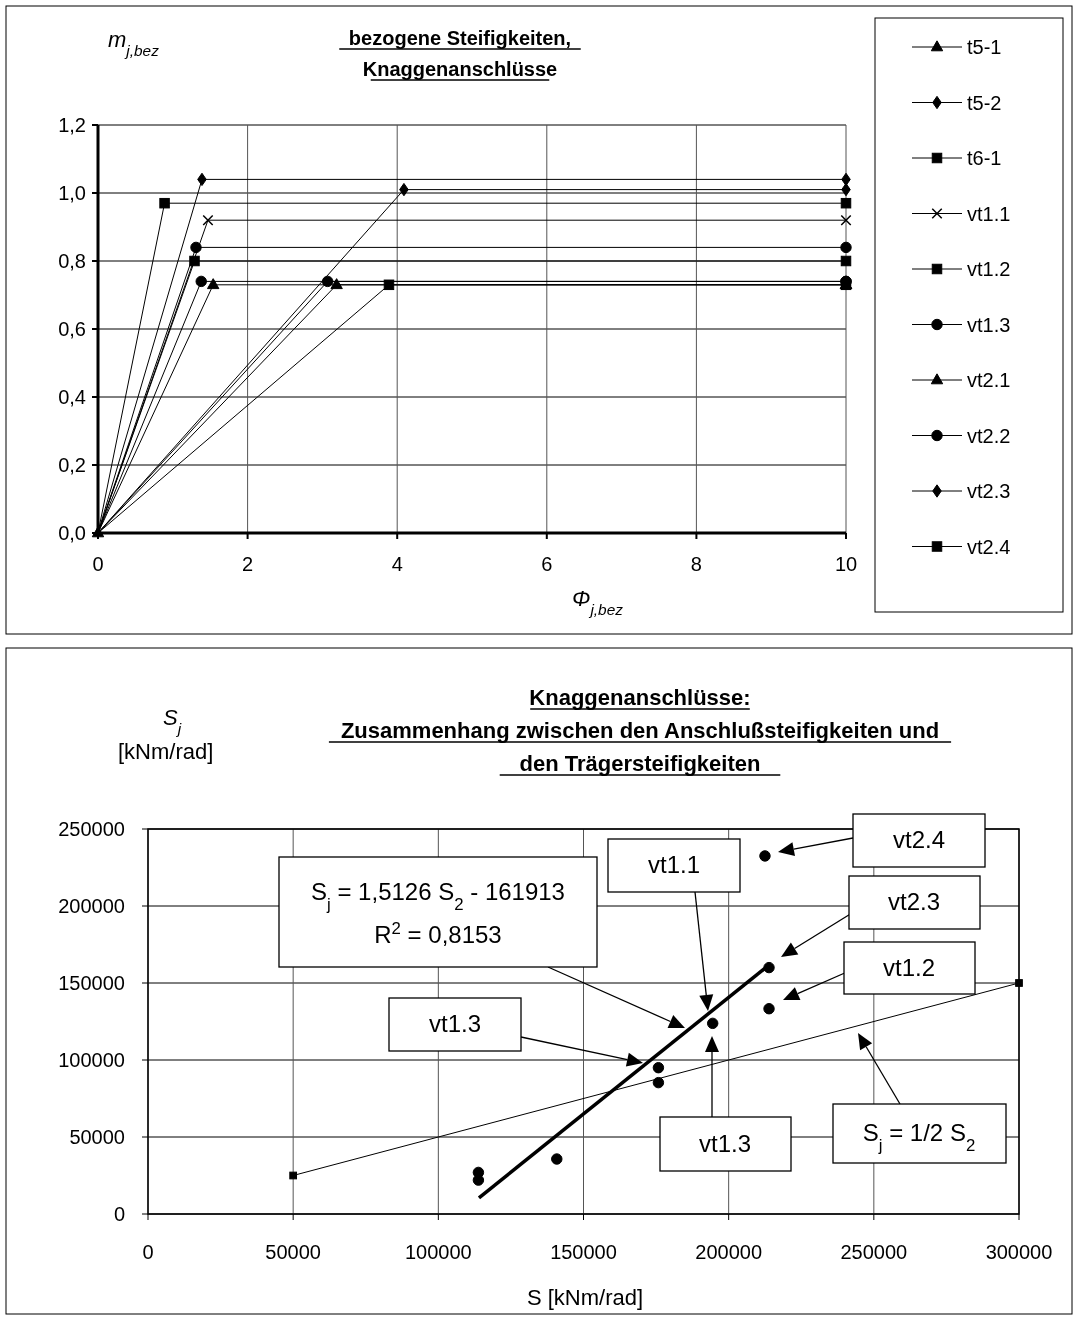 The height and width of the screenshot is (1319, 1075). Describe the element at coordinates (97, 1137) in the screenshot. I see `y-tick-label: 50000` at that location.